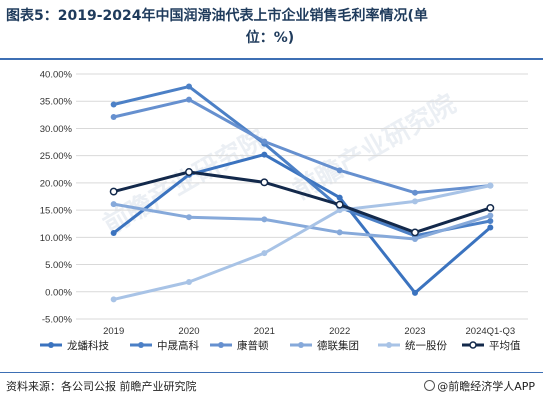 The height and width of the screenshot is (408, 543). What do you see at coordinates (56, 211) in the screenshot?
I see `y-tick-label: 15.00%` at bounding box center [56, 211].